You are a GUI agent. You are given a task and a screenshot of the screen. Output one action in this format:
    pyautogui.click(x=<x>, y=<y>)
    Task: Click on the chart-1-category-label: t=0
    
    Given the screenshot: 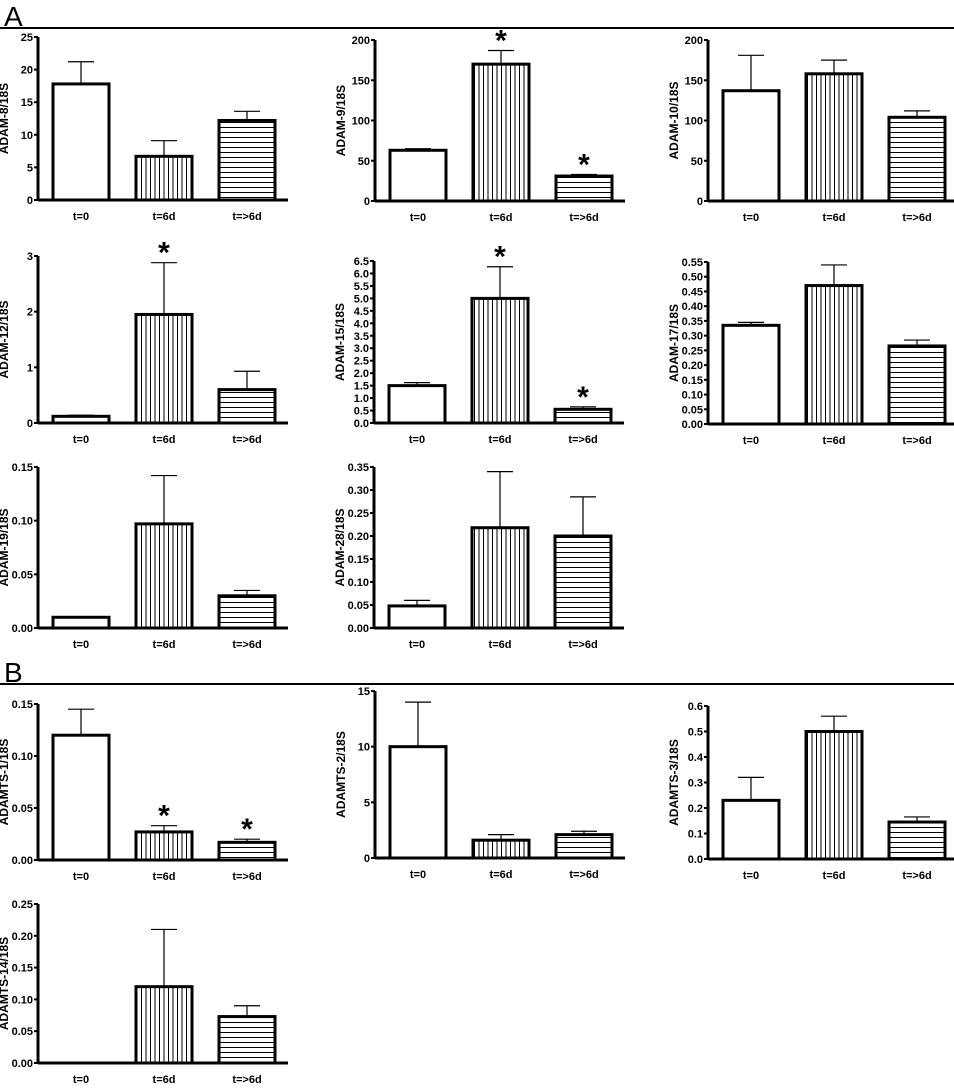 What is the action you would take?
    pyautogui.click(x=81, y=217)
    